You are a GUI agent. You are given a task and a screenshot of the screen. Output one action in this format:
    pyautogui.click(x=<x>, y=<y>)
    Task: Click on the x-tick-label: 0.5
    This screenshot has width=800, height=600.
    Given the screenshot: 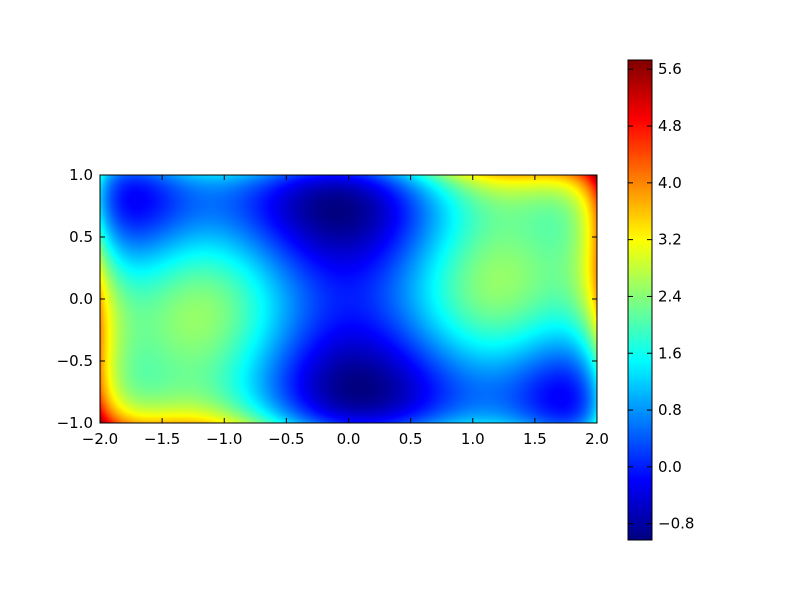 What is the action you would take?
    pyautogui.click(x=411, y=439)
    